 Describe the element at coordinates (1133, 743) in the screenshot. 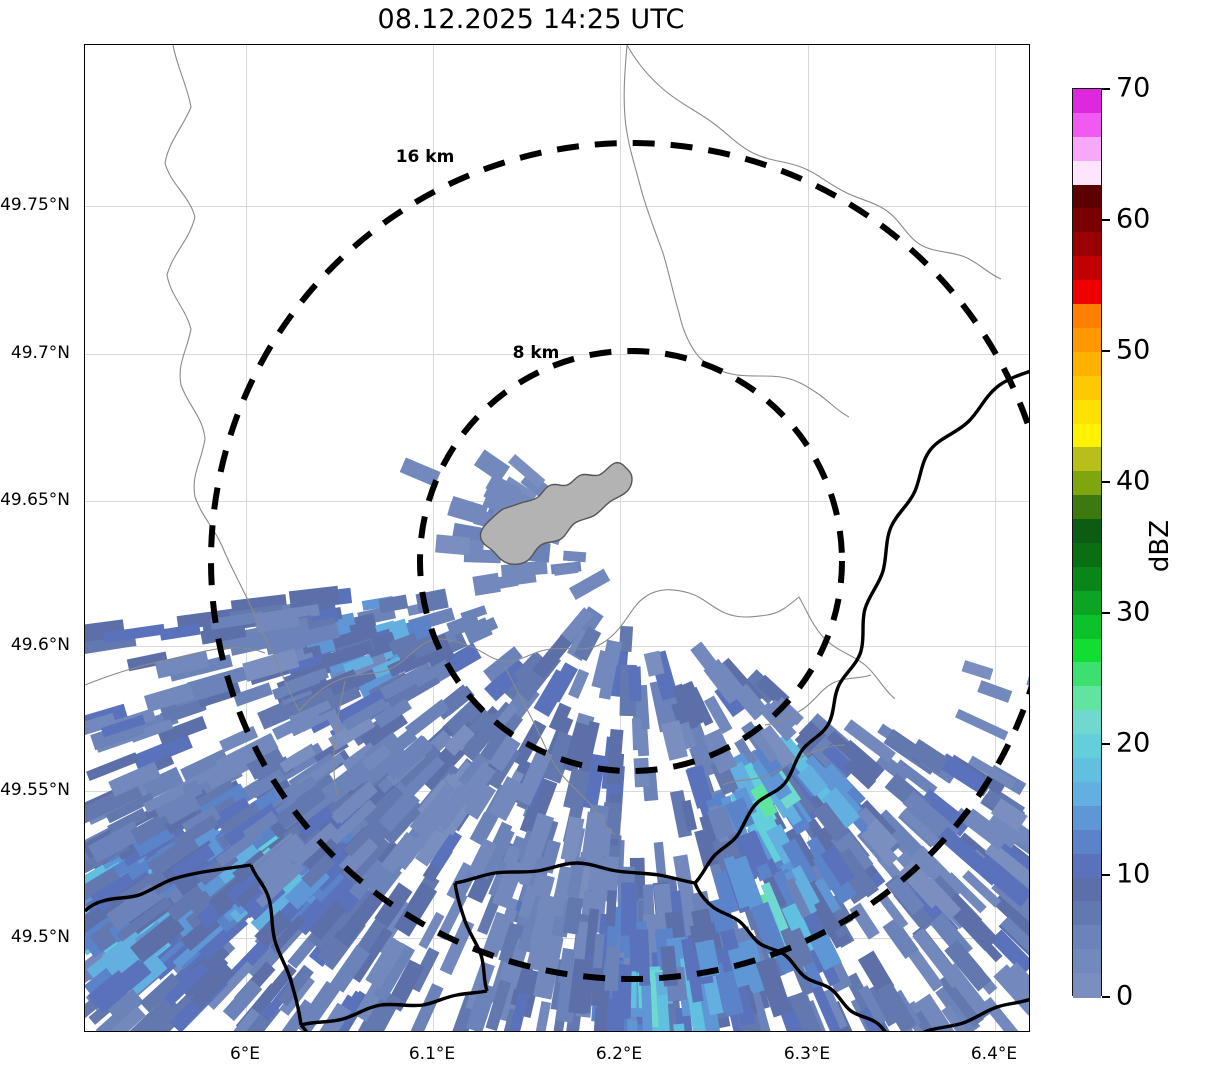

I see `colorbar-tick-label-20: 20` at that location.